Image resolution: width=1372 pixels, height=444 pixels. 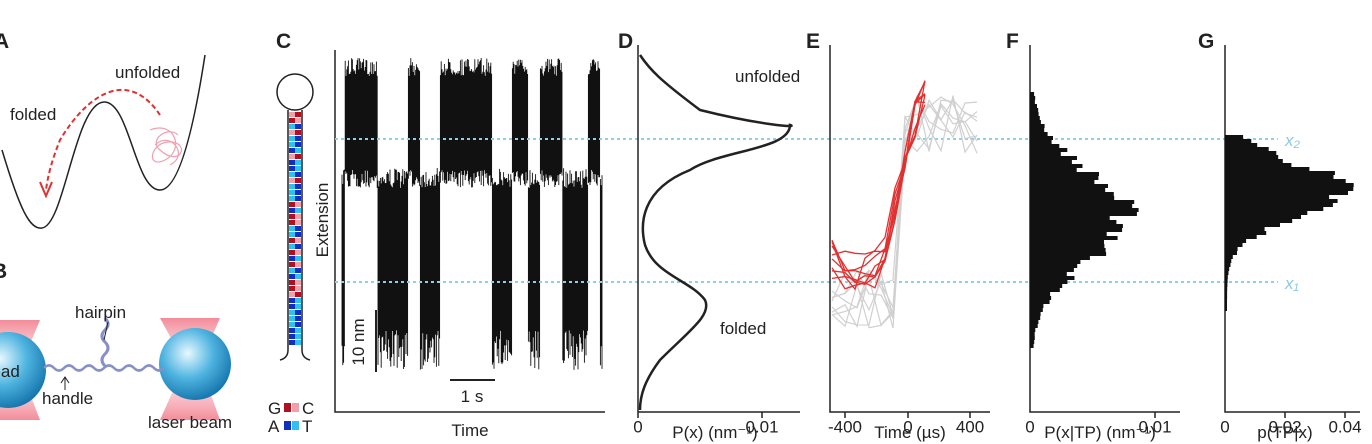 I want to click on x-tick-label: 400, so click(x=970, y=427).